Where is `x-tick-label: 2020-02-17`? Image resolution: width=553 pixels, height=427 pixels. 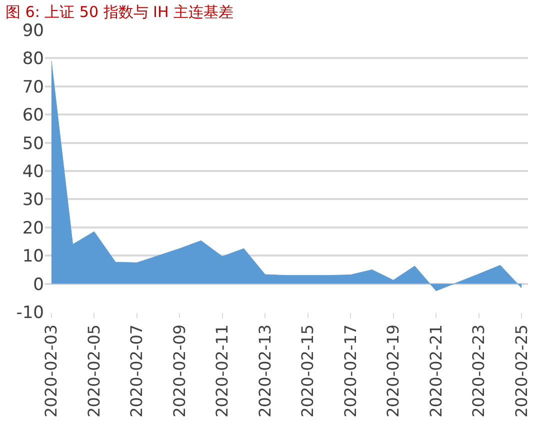 x-tick-label: 2020-02-17 is located at coordinates (350, 371).